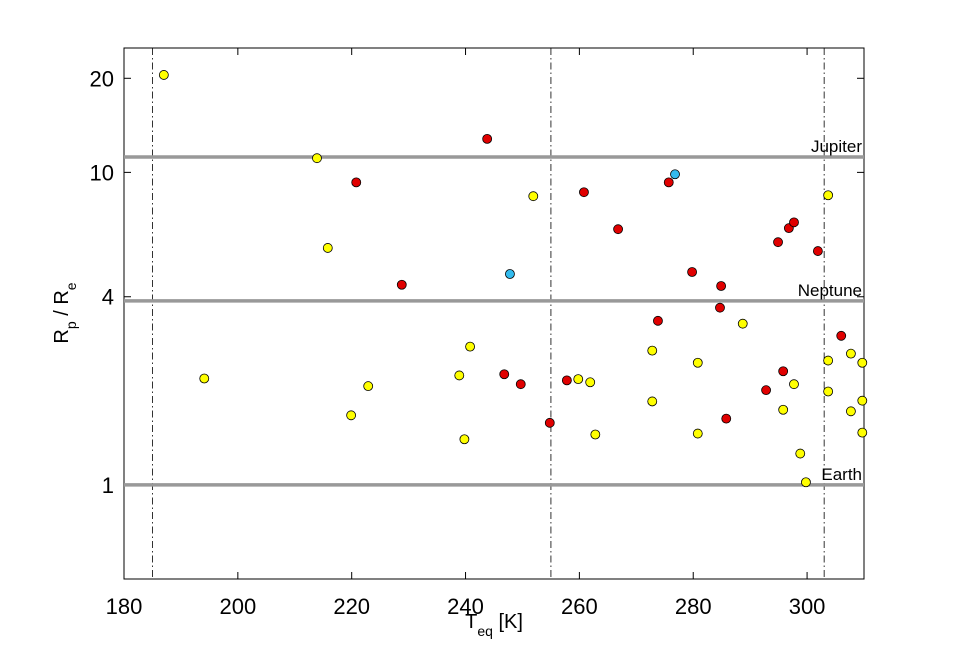 This screenshot has height=653, width=954. I want to click on x-tick-label: 200, so click(237, 606).